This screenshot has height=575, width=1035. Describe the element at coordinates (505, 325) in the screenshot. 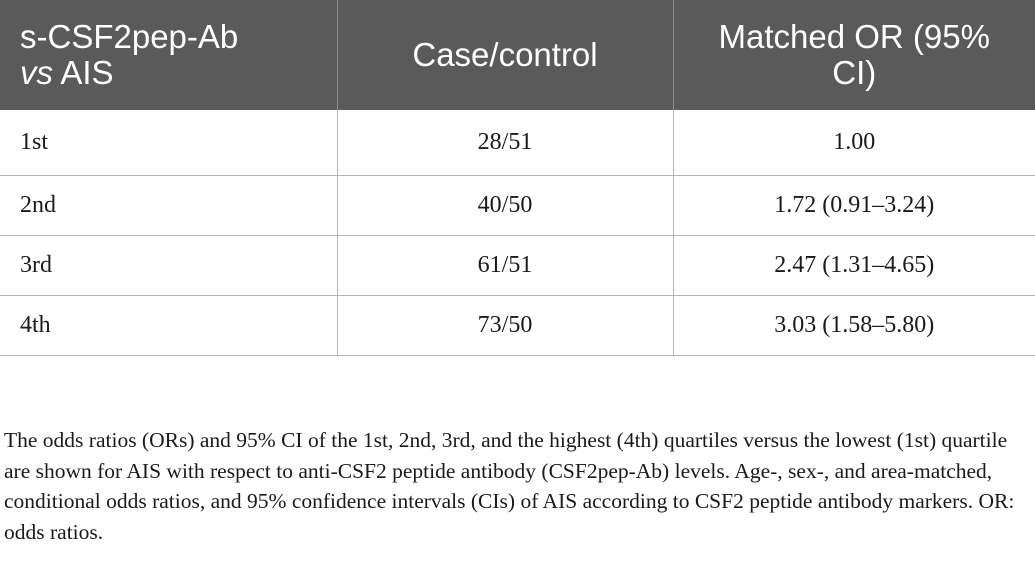

I see `cell-case-control: 73/50` at that location.